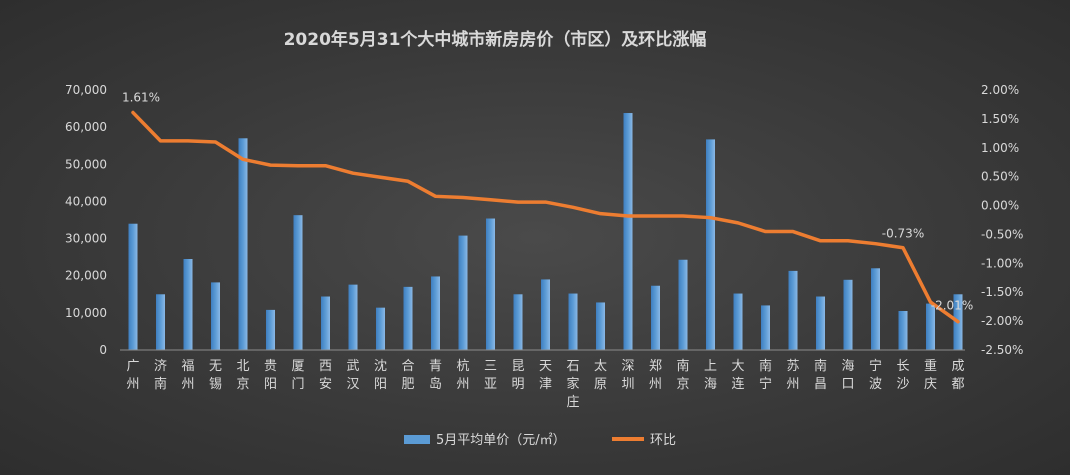 The image size is (1070, 475). What do you see at coordinates (600, 375) in the screenshot?
I see `x-tick-label: 太原` at bounding box center [600, 375].